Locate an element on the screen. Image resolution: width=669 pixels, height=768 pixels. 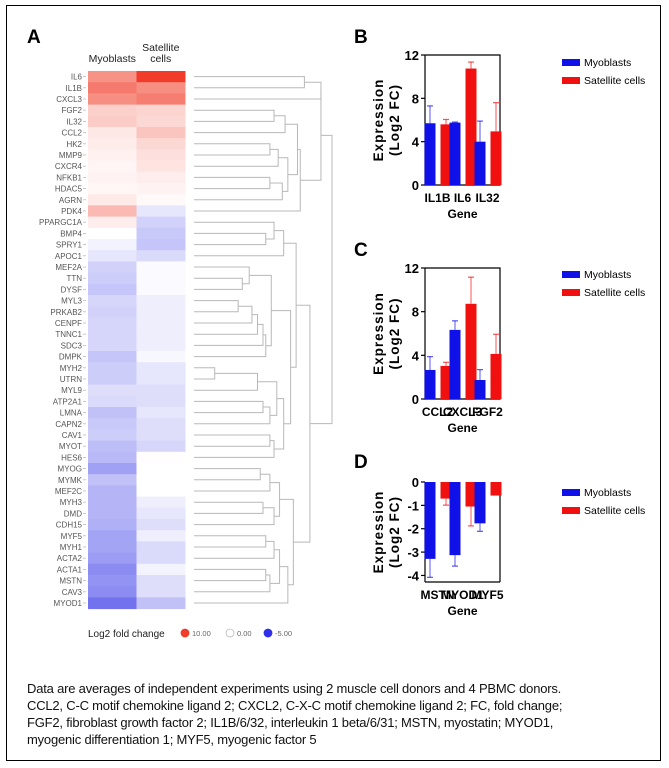
x-axis-label: Gene is located at coordinates (462, 214).